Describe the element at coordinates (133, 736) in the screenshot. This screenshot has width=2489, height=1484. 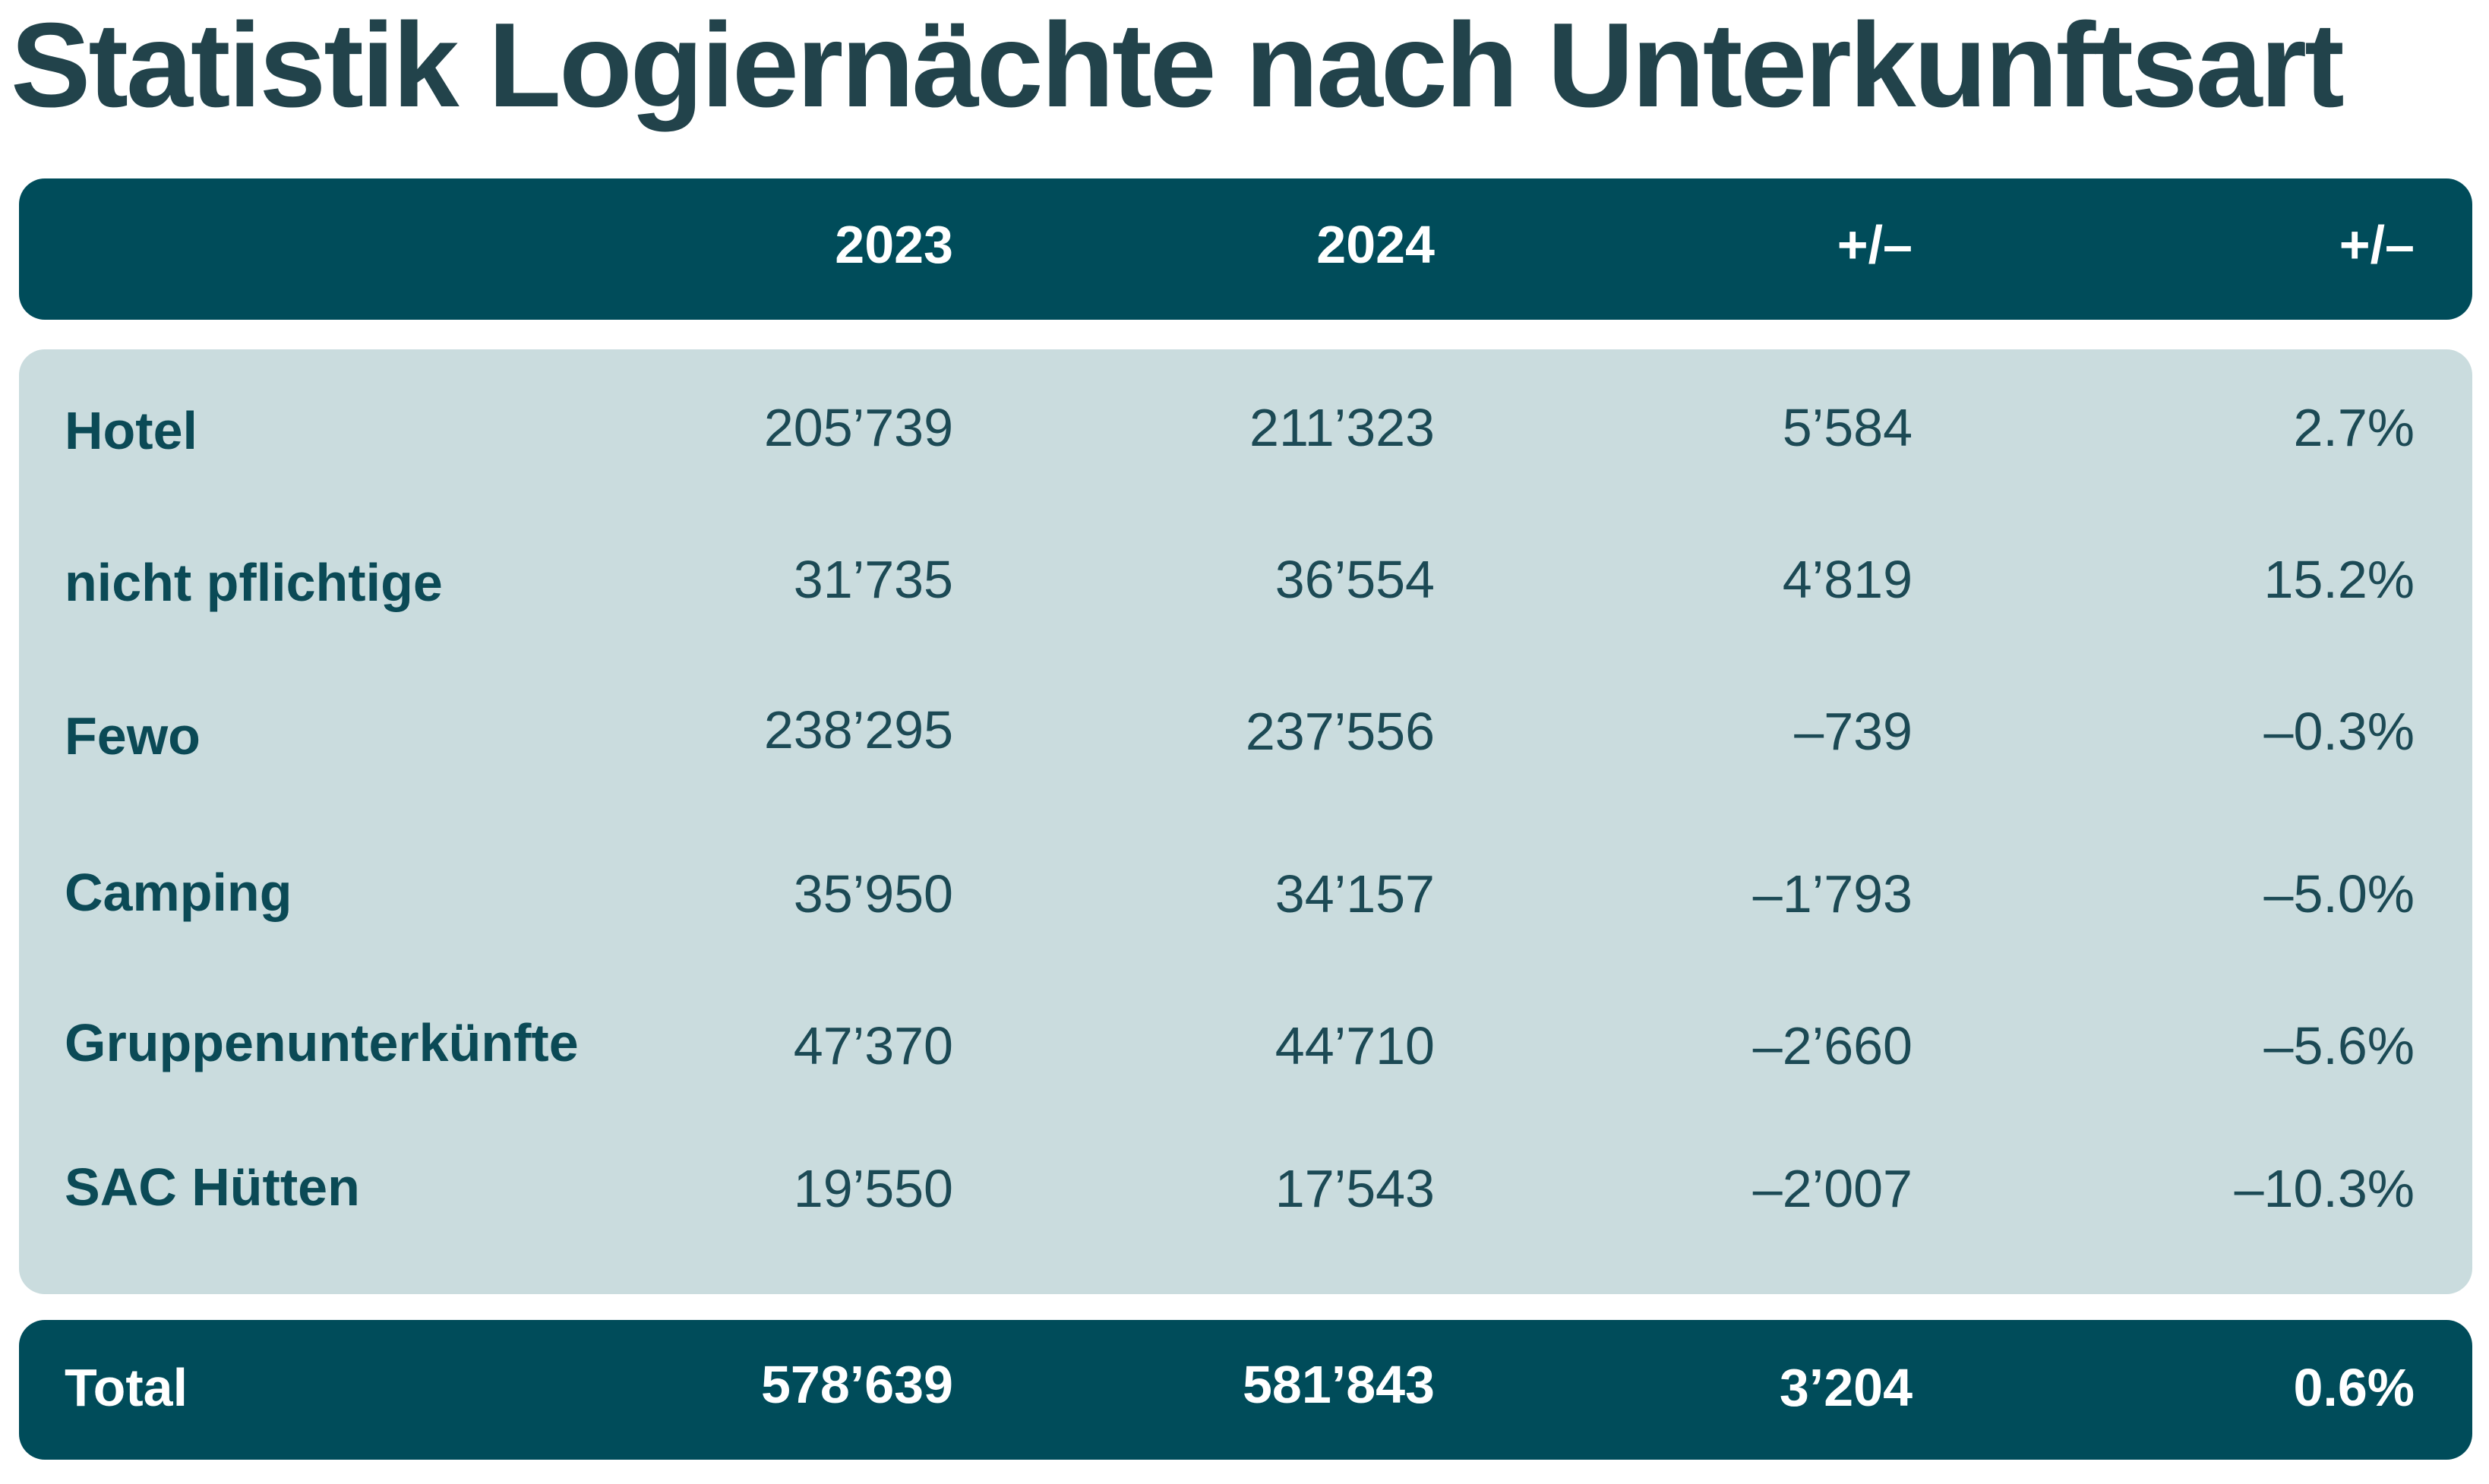
I see `row-label-fewo: Fewo` at that location.